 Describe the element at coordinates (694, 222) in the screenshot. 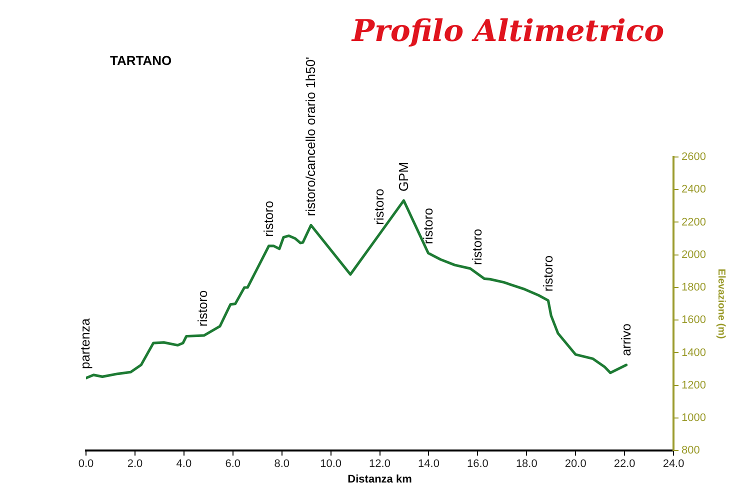

I see `y-tick-label: 2200` at that location.